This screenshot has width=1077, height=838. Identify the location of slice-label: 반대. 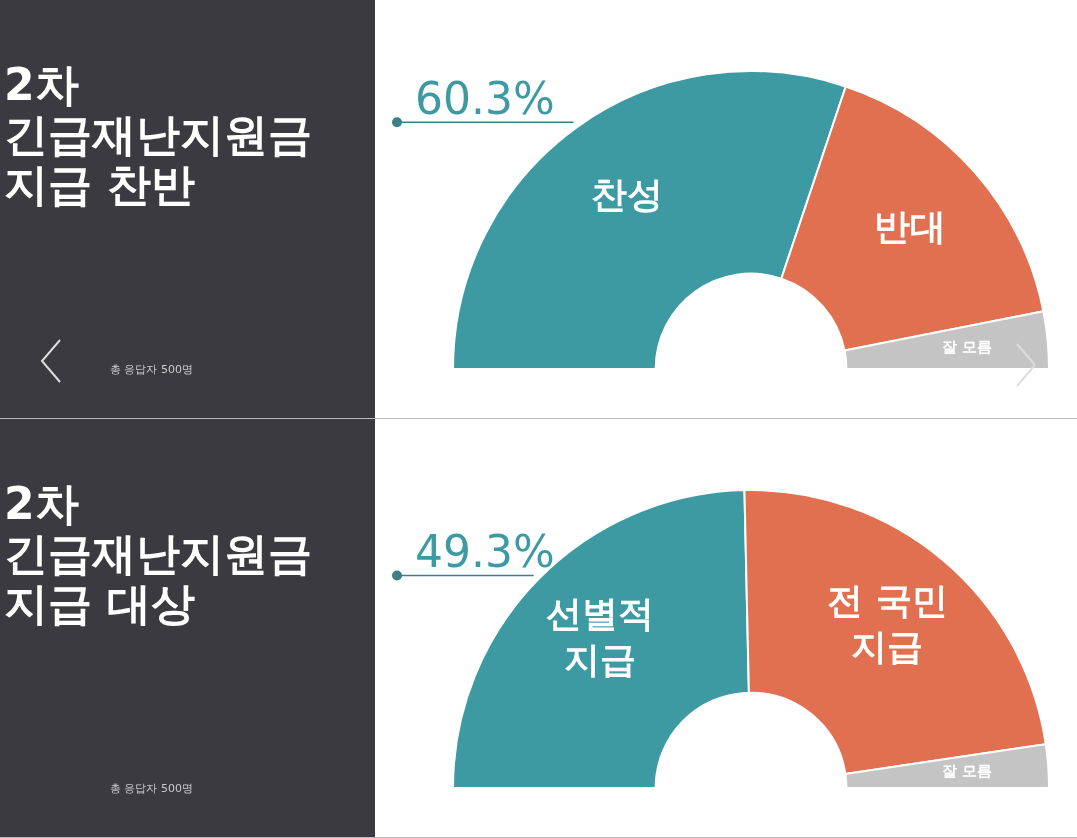
(910, 226).